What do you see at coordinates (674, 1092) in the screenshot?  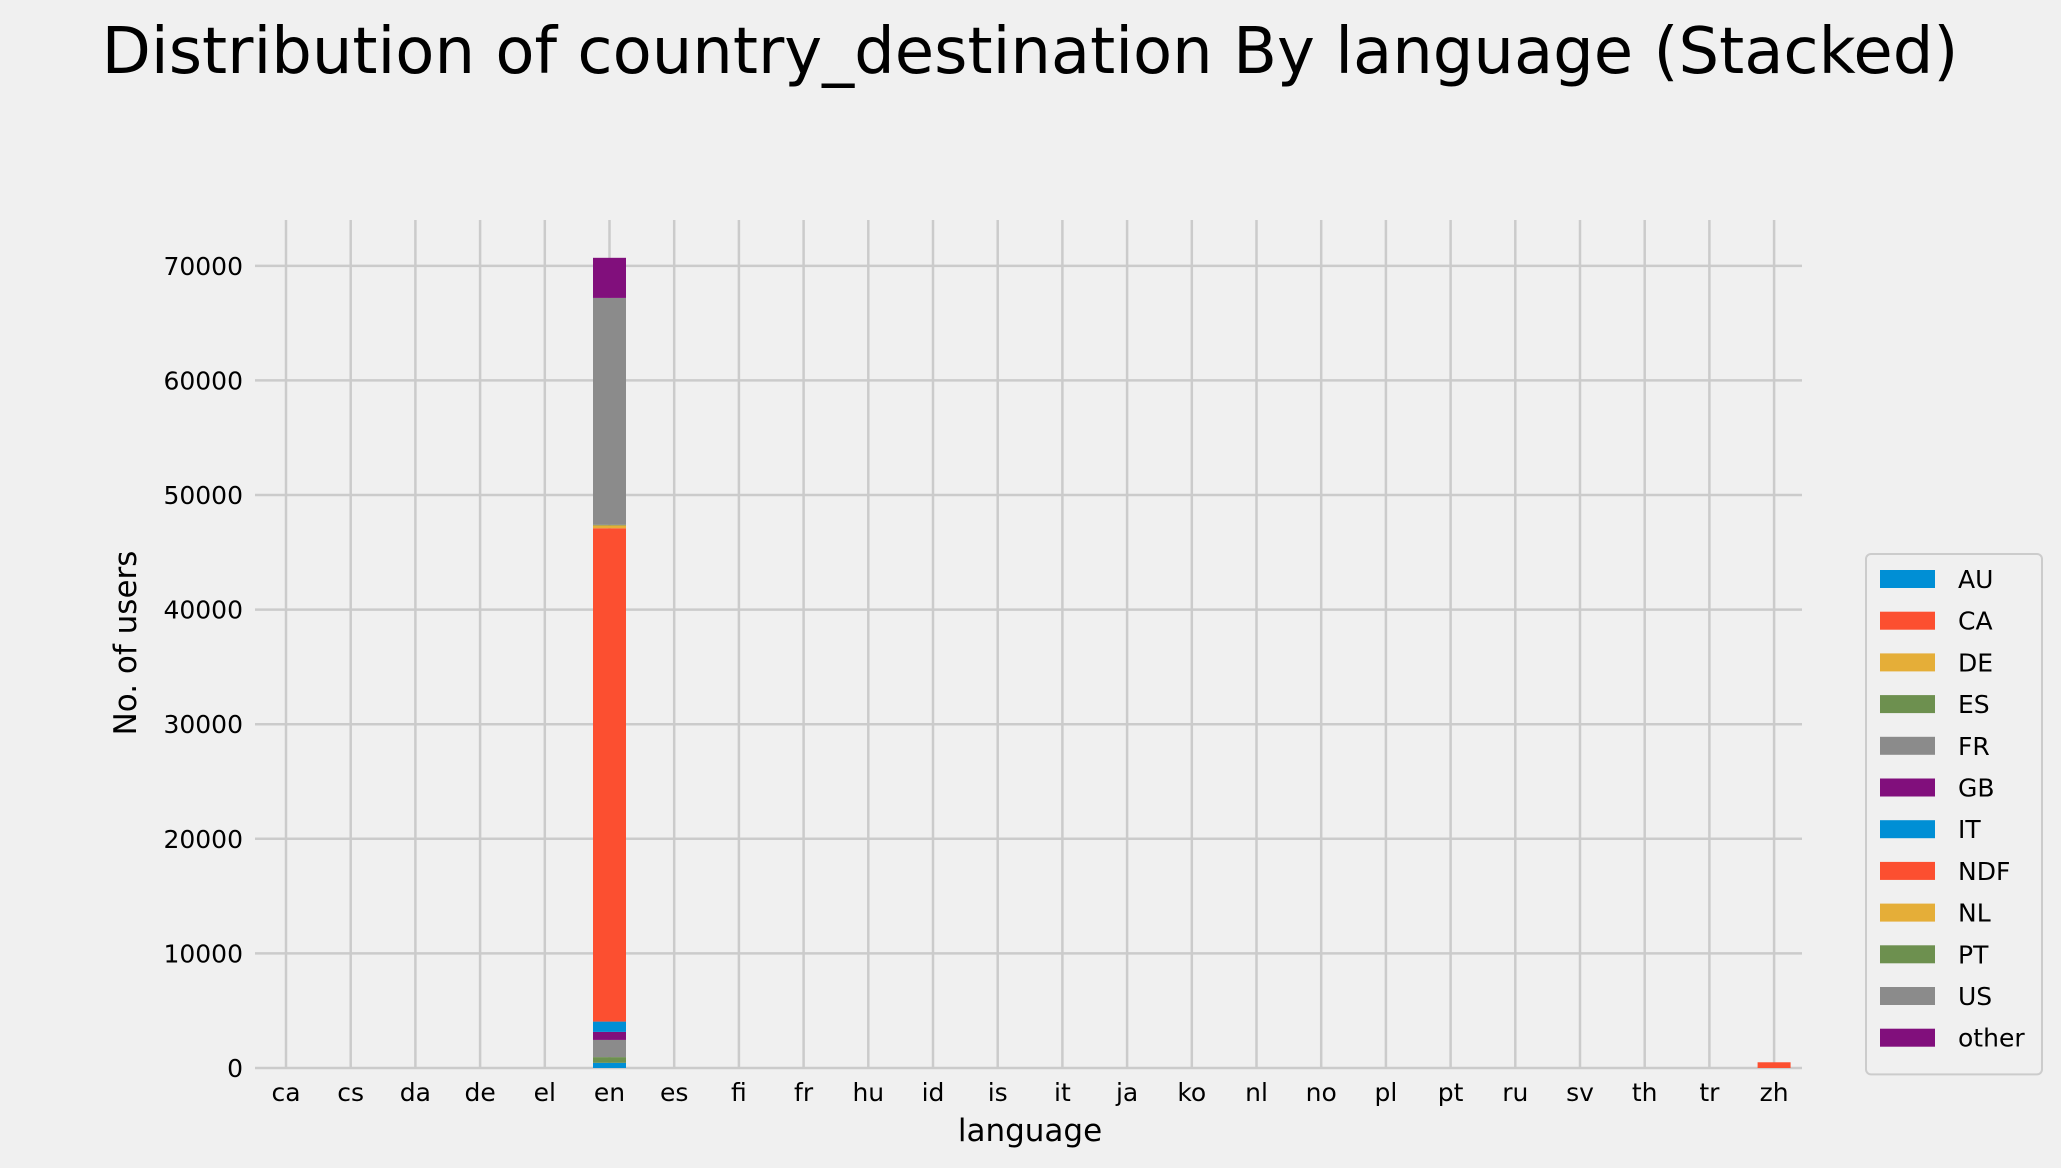 I see `x-tick-label: es` at bounding box center [674, 1092].